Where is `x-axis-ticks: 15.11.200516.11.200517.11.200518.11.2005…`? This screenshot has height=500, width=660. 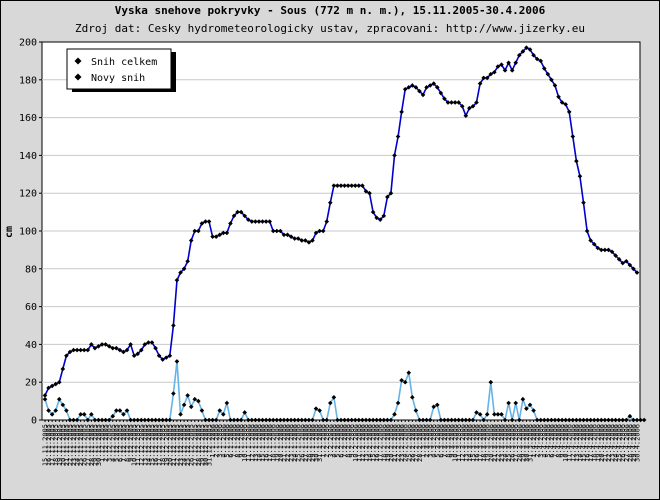
x-axis-ticks: 15.11.200516.11.200517.11.200518.11.2005… is located at coordinates (342, 443).